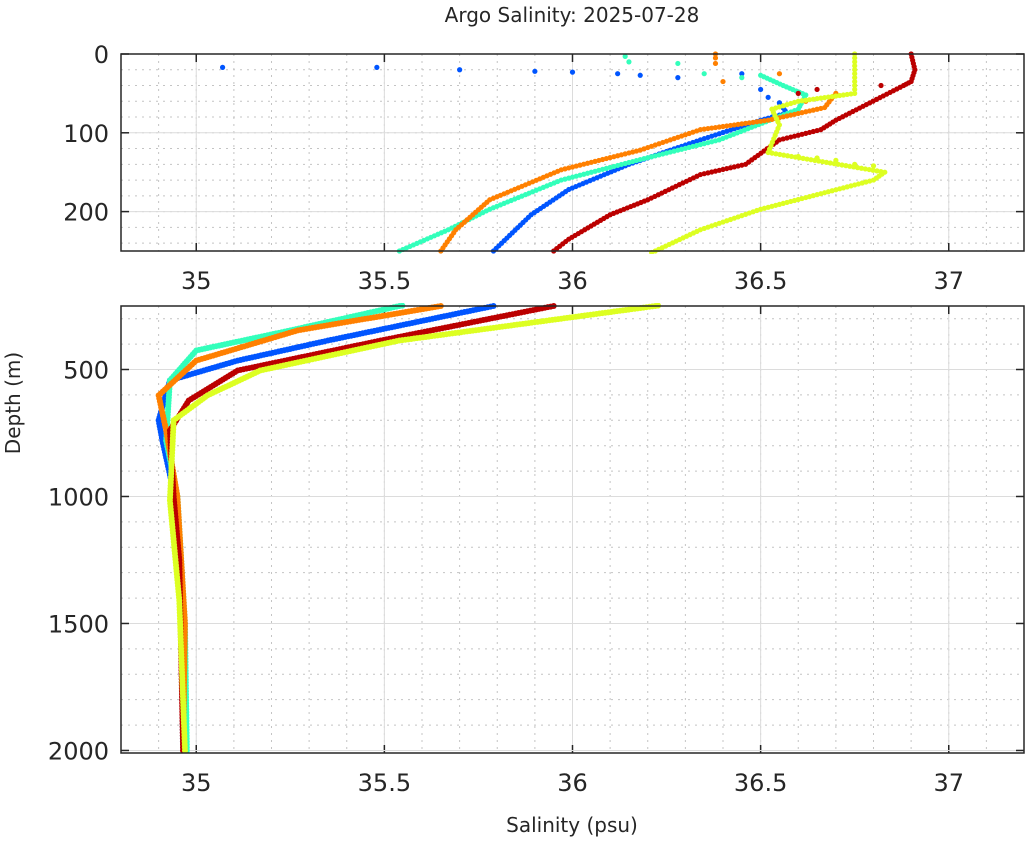 This screenshot has height=845, width=1029. Describe the element at coordinates (78, 497) in the screenshot. I see `y-tick-label: 1000` at that location.